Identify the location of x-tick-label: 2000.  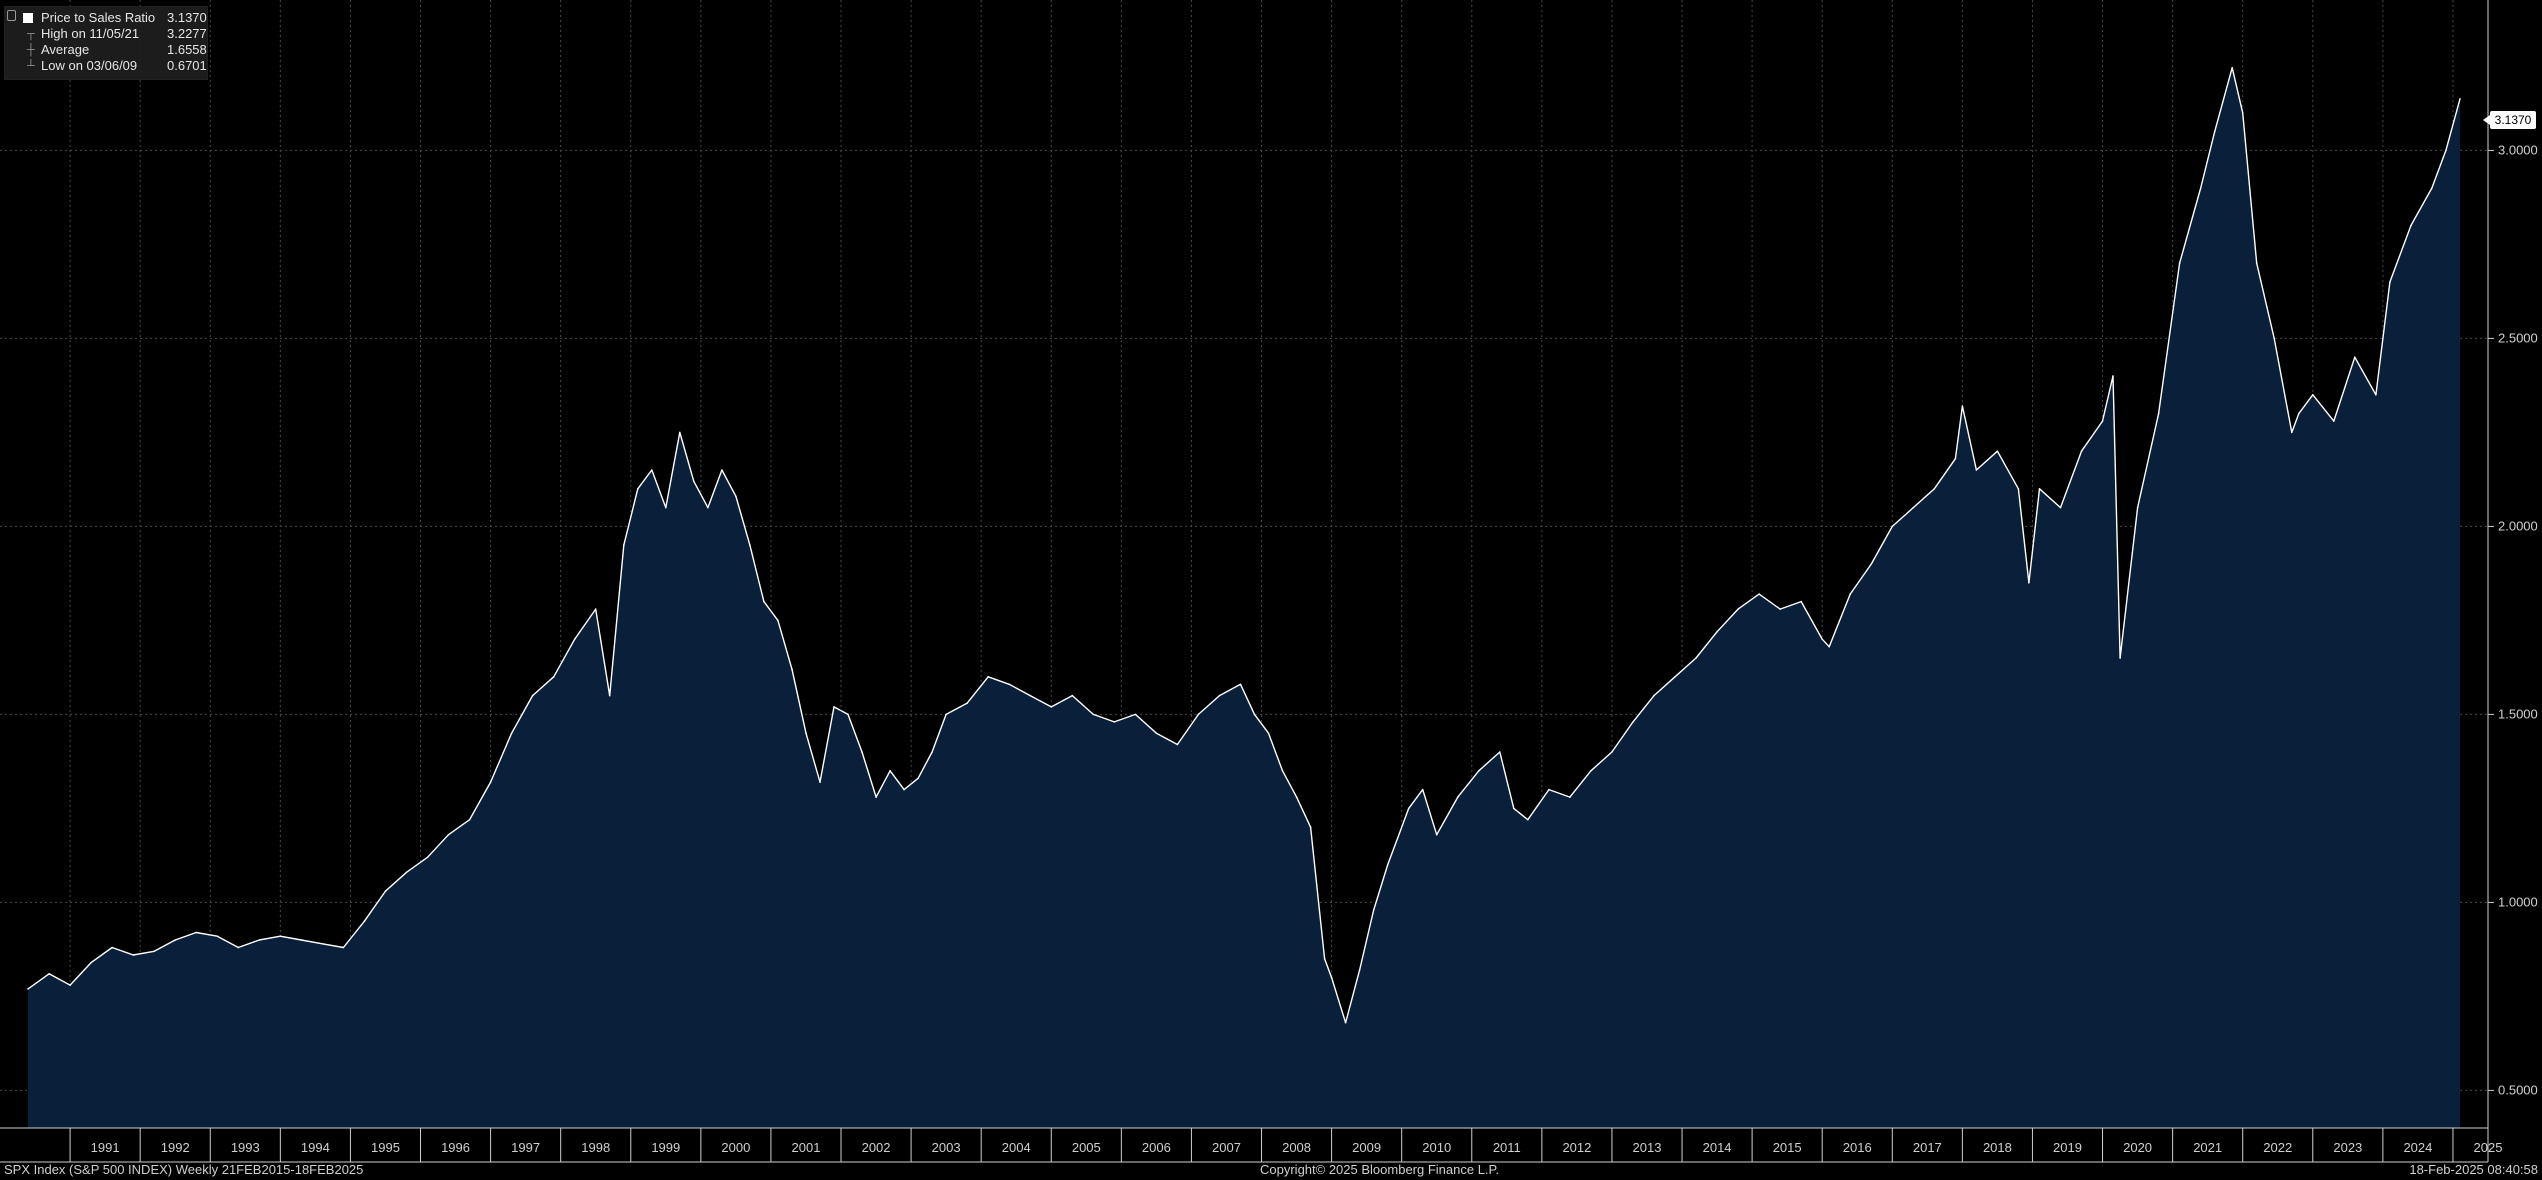
(735, 1147).